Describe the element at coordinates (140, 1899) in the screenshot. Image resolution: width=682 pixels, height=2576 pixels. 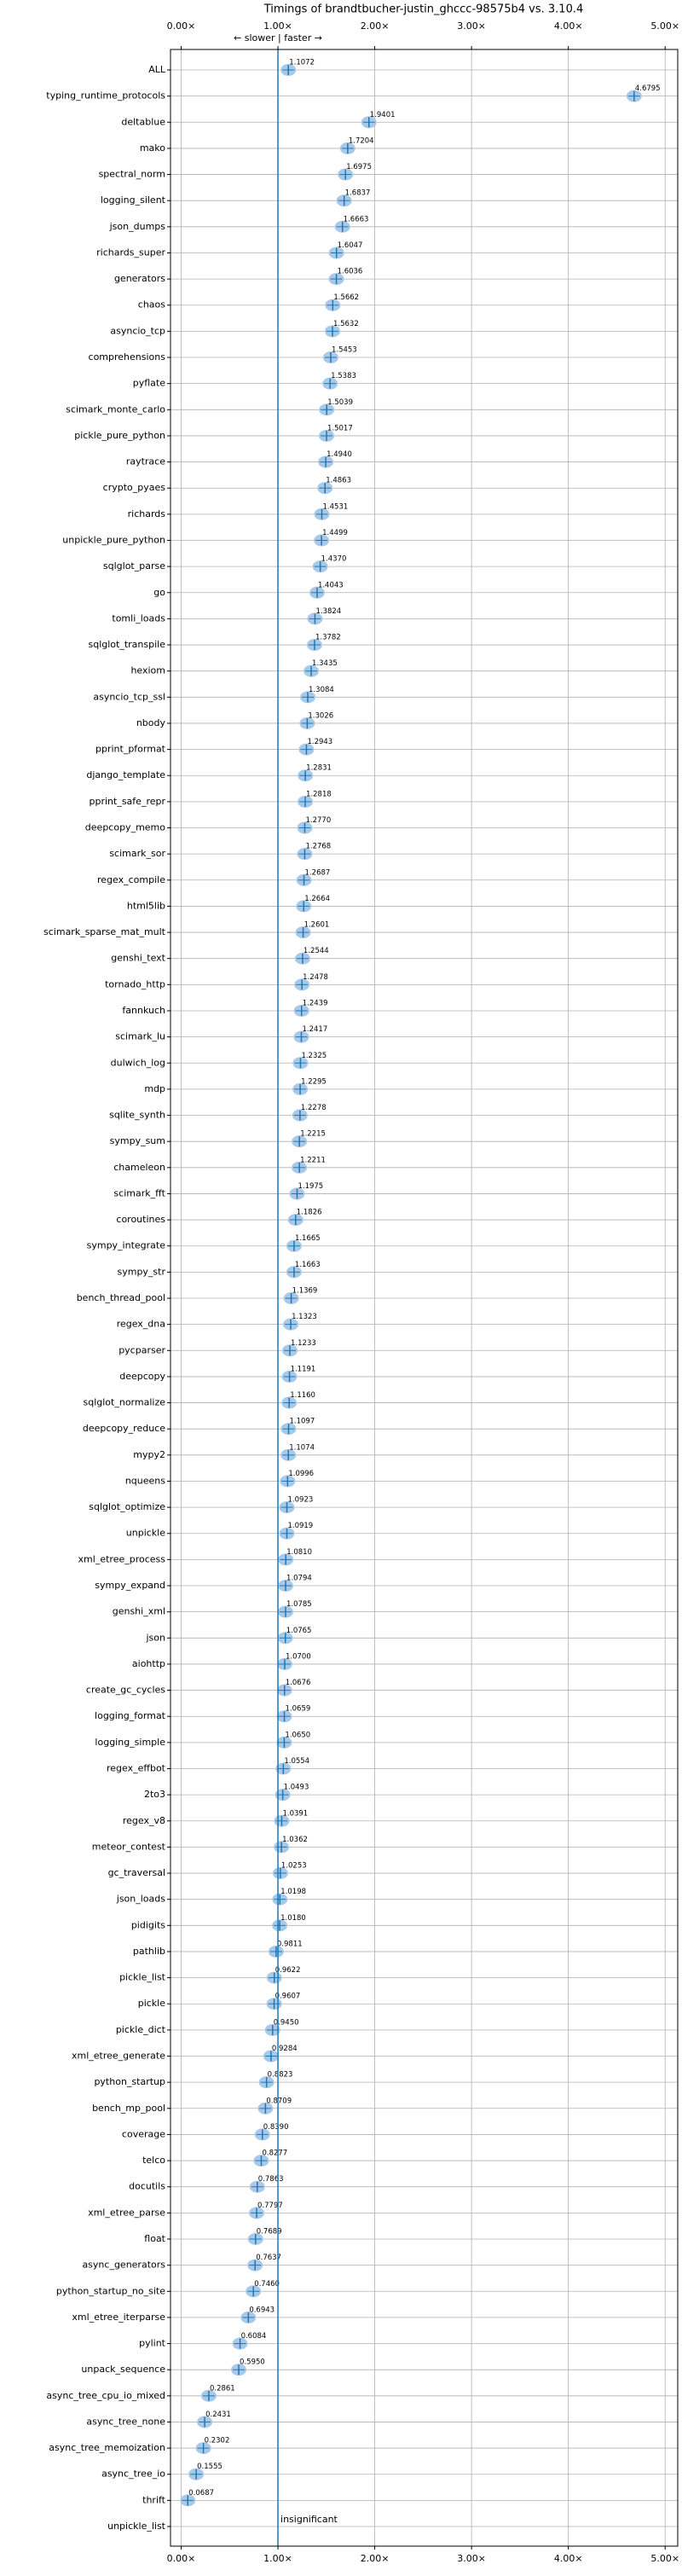
I see `y-tick-label: json_loads` at that location.